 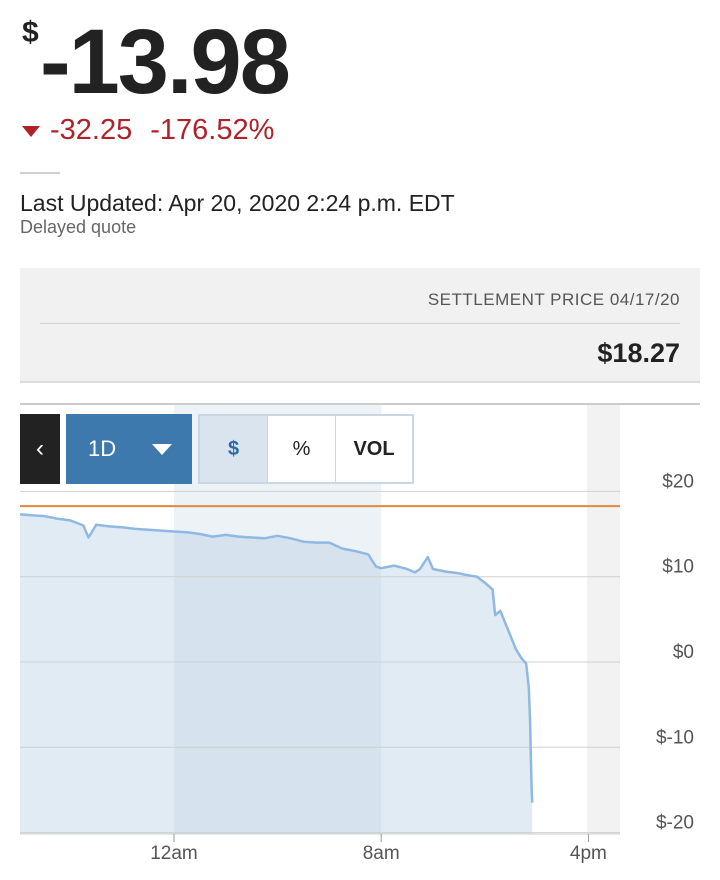 I want to click on x-tick-label-2: 4pm, so click(x=588, y=853).